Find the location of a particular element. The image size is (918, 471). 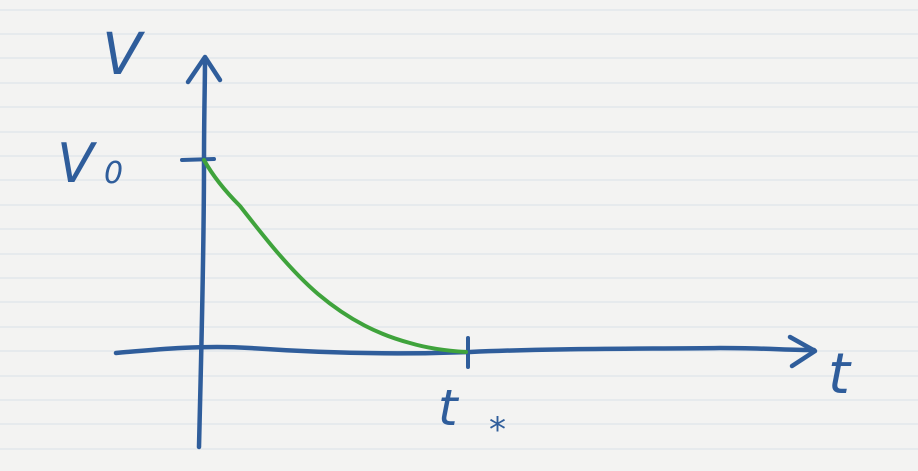

x-axis-label: t is located at coordinates (840, 374).